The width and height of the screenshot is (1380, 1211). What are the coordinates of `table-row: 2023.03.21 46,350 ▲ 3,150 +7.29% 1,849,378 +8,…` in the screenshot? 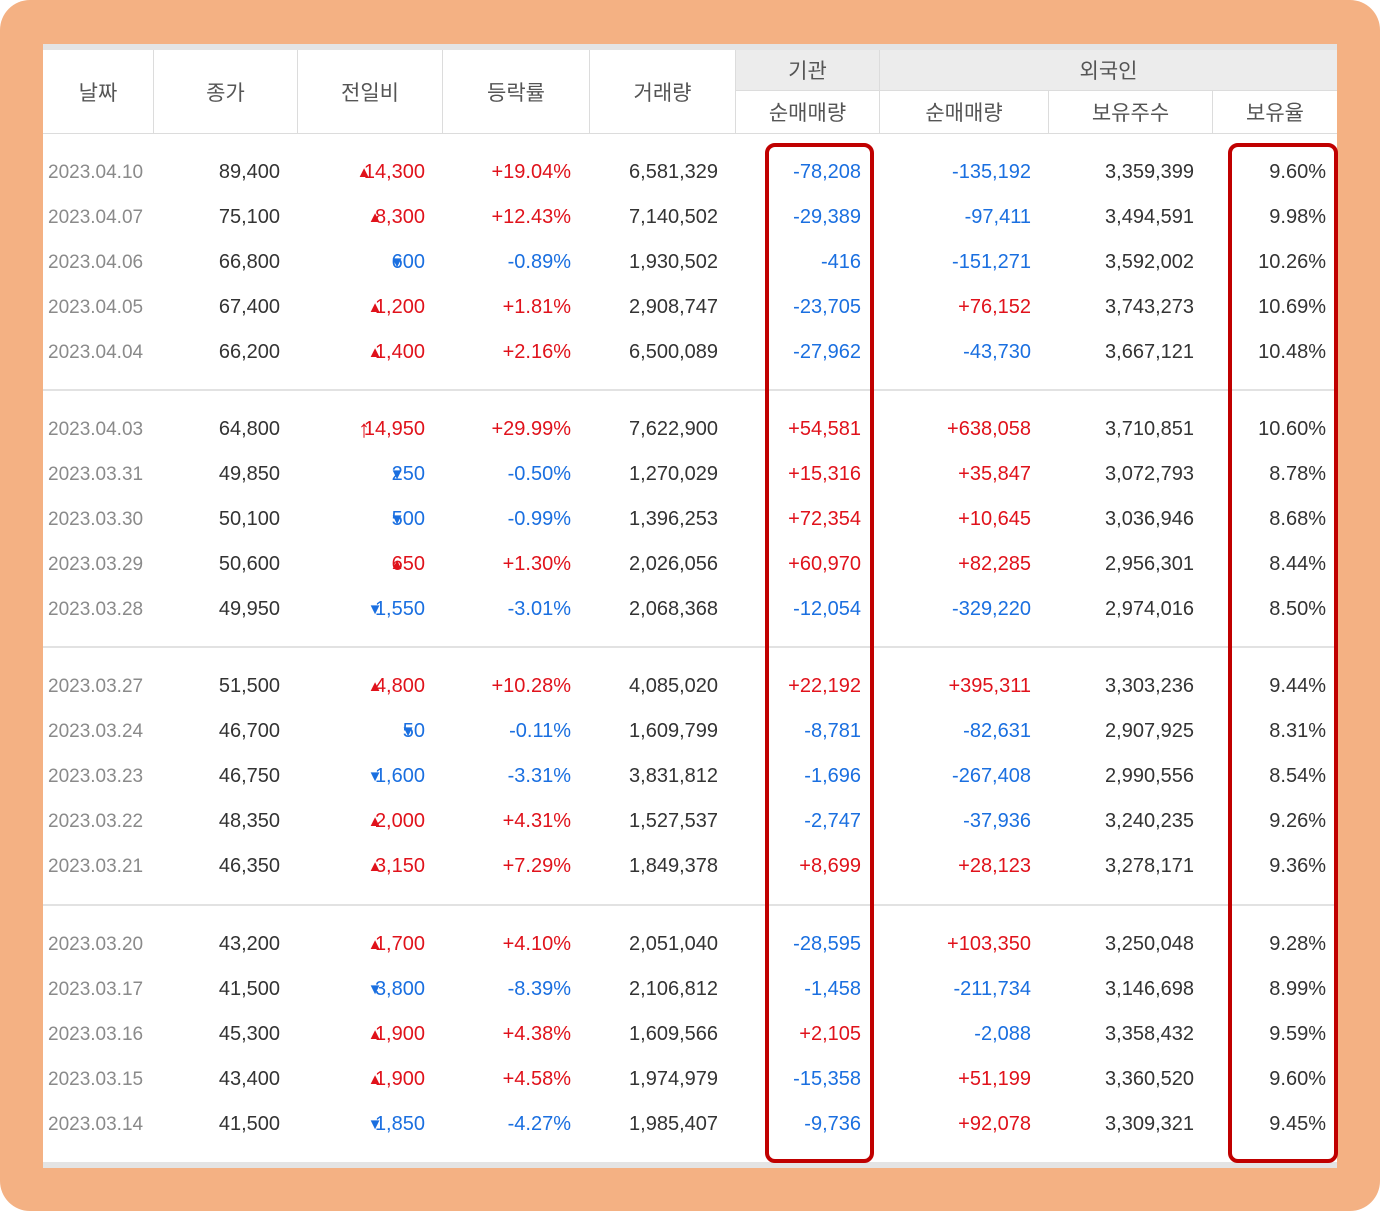 It's located at (690, 866).